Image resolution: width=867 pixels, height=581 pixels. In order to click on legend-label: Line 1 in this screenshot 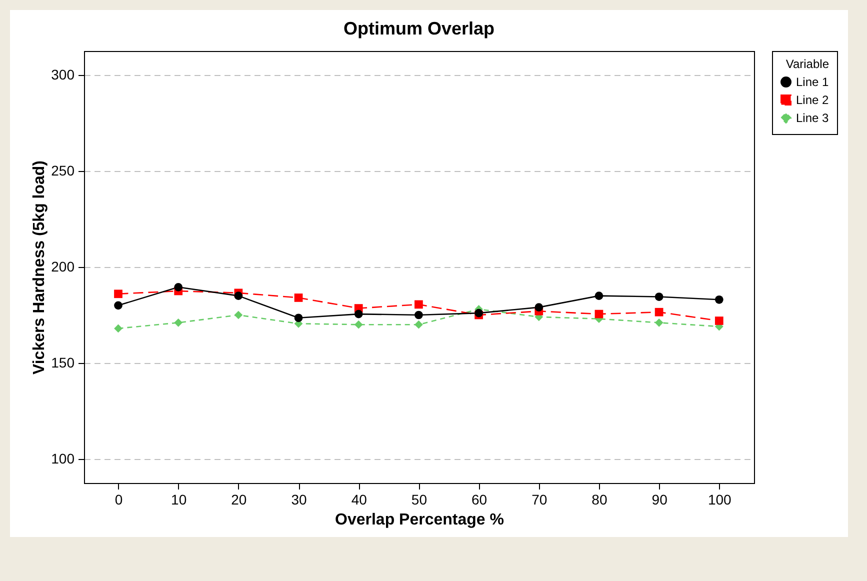, I will do `click(813, 82)`.